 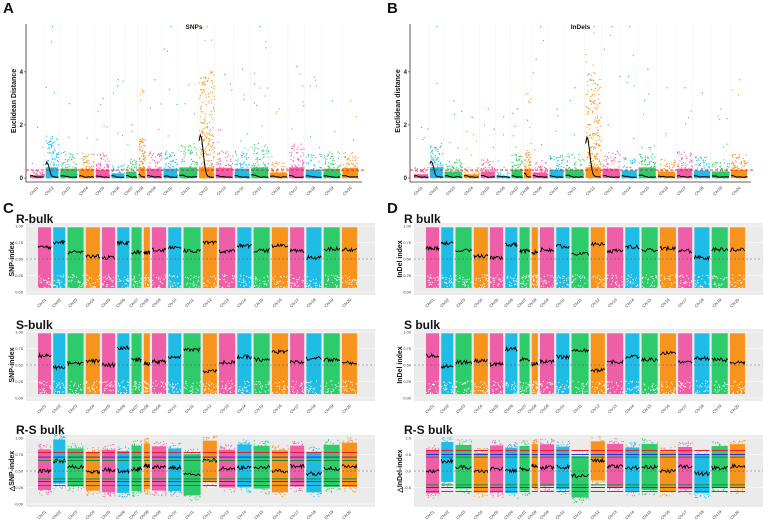 I want to click on x-tick-label: Chr04, so click(x=469, y=191).